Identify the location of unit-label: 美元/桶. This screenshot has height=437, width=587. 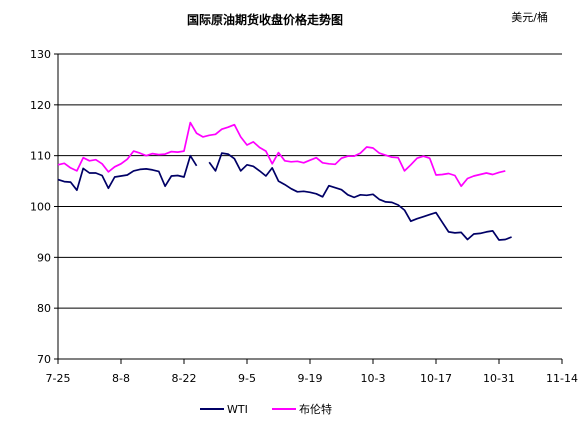
(529, 17).